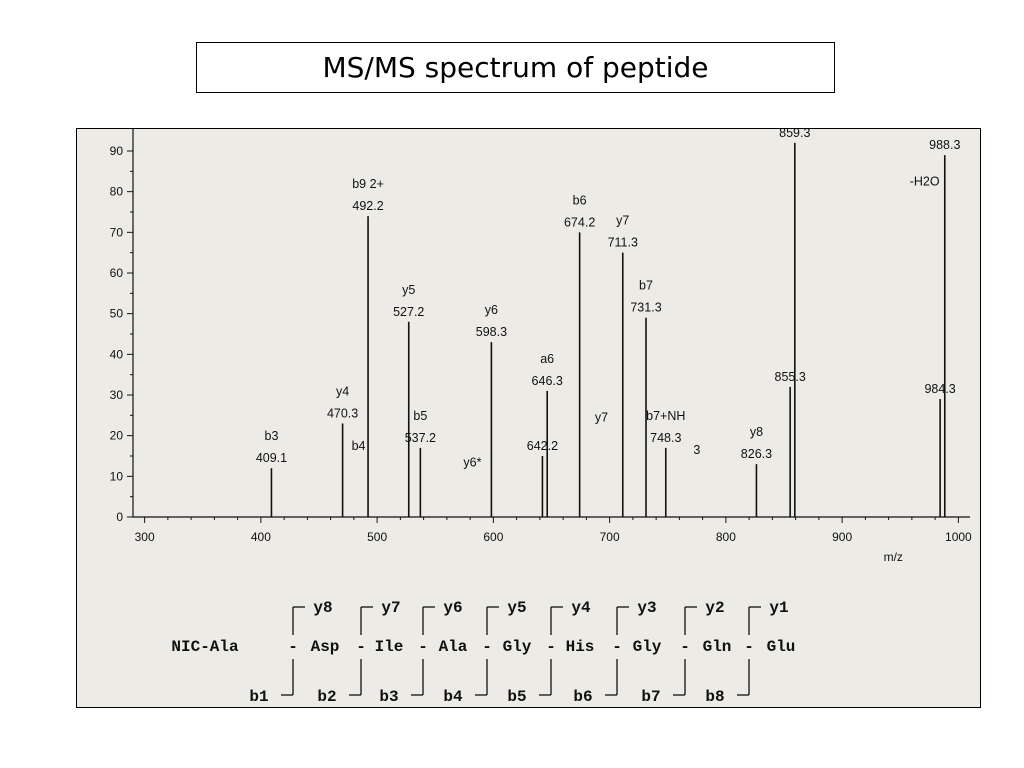 This screenshot has width=1024, height=768. I want to click on peak-label: 988.3, so click(944, 145).